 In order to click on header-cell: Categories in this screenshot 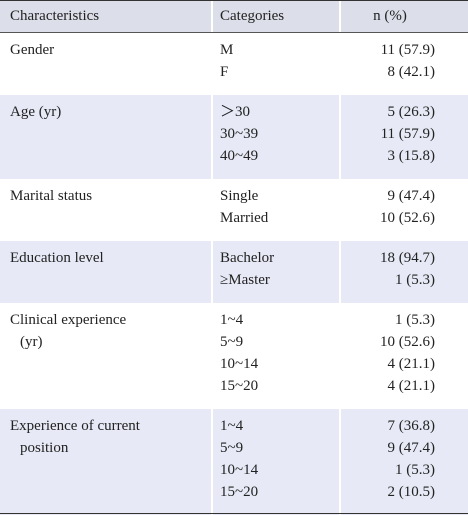, I will do `click(252, 16)`.